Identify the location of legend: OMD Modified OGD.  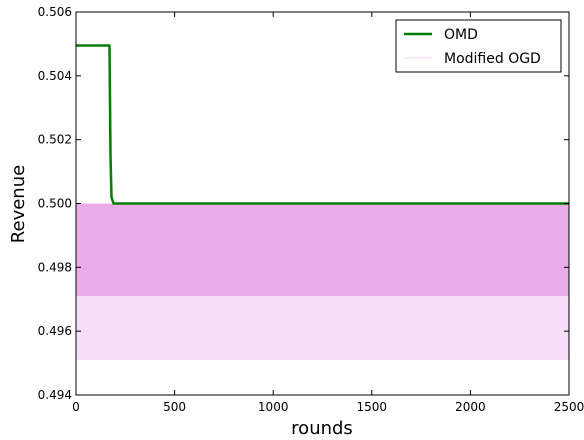
(478, 46).